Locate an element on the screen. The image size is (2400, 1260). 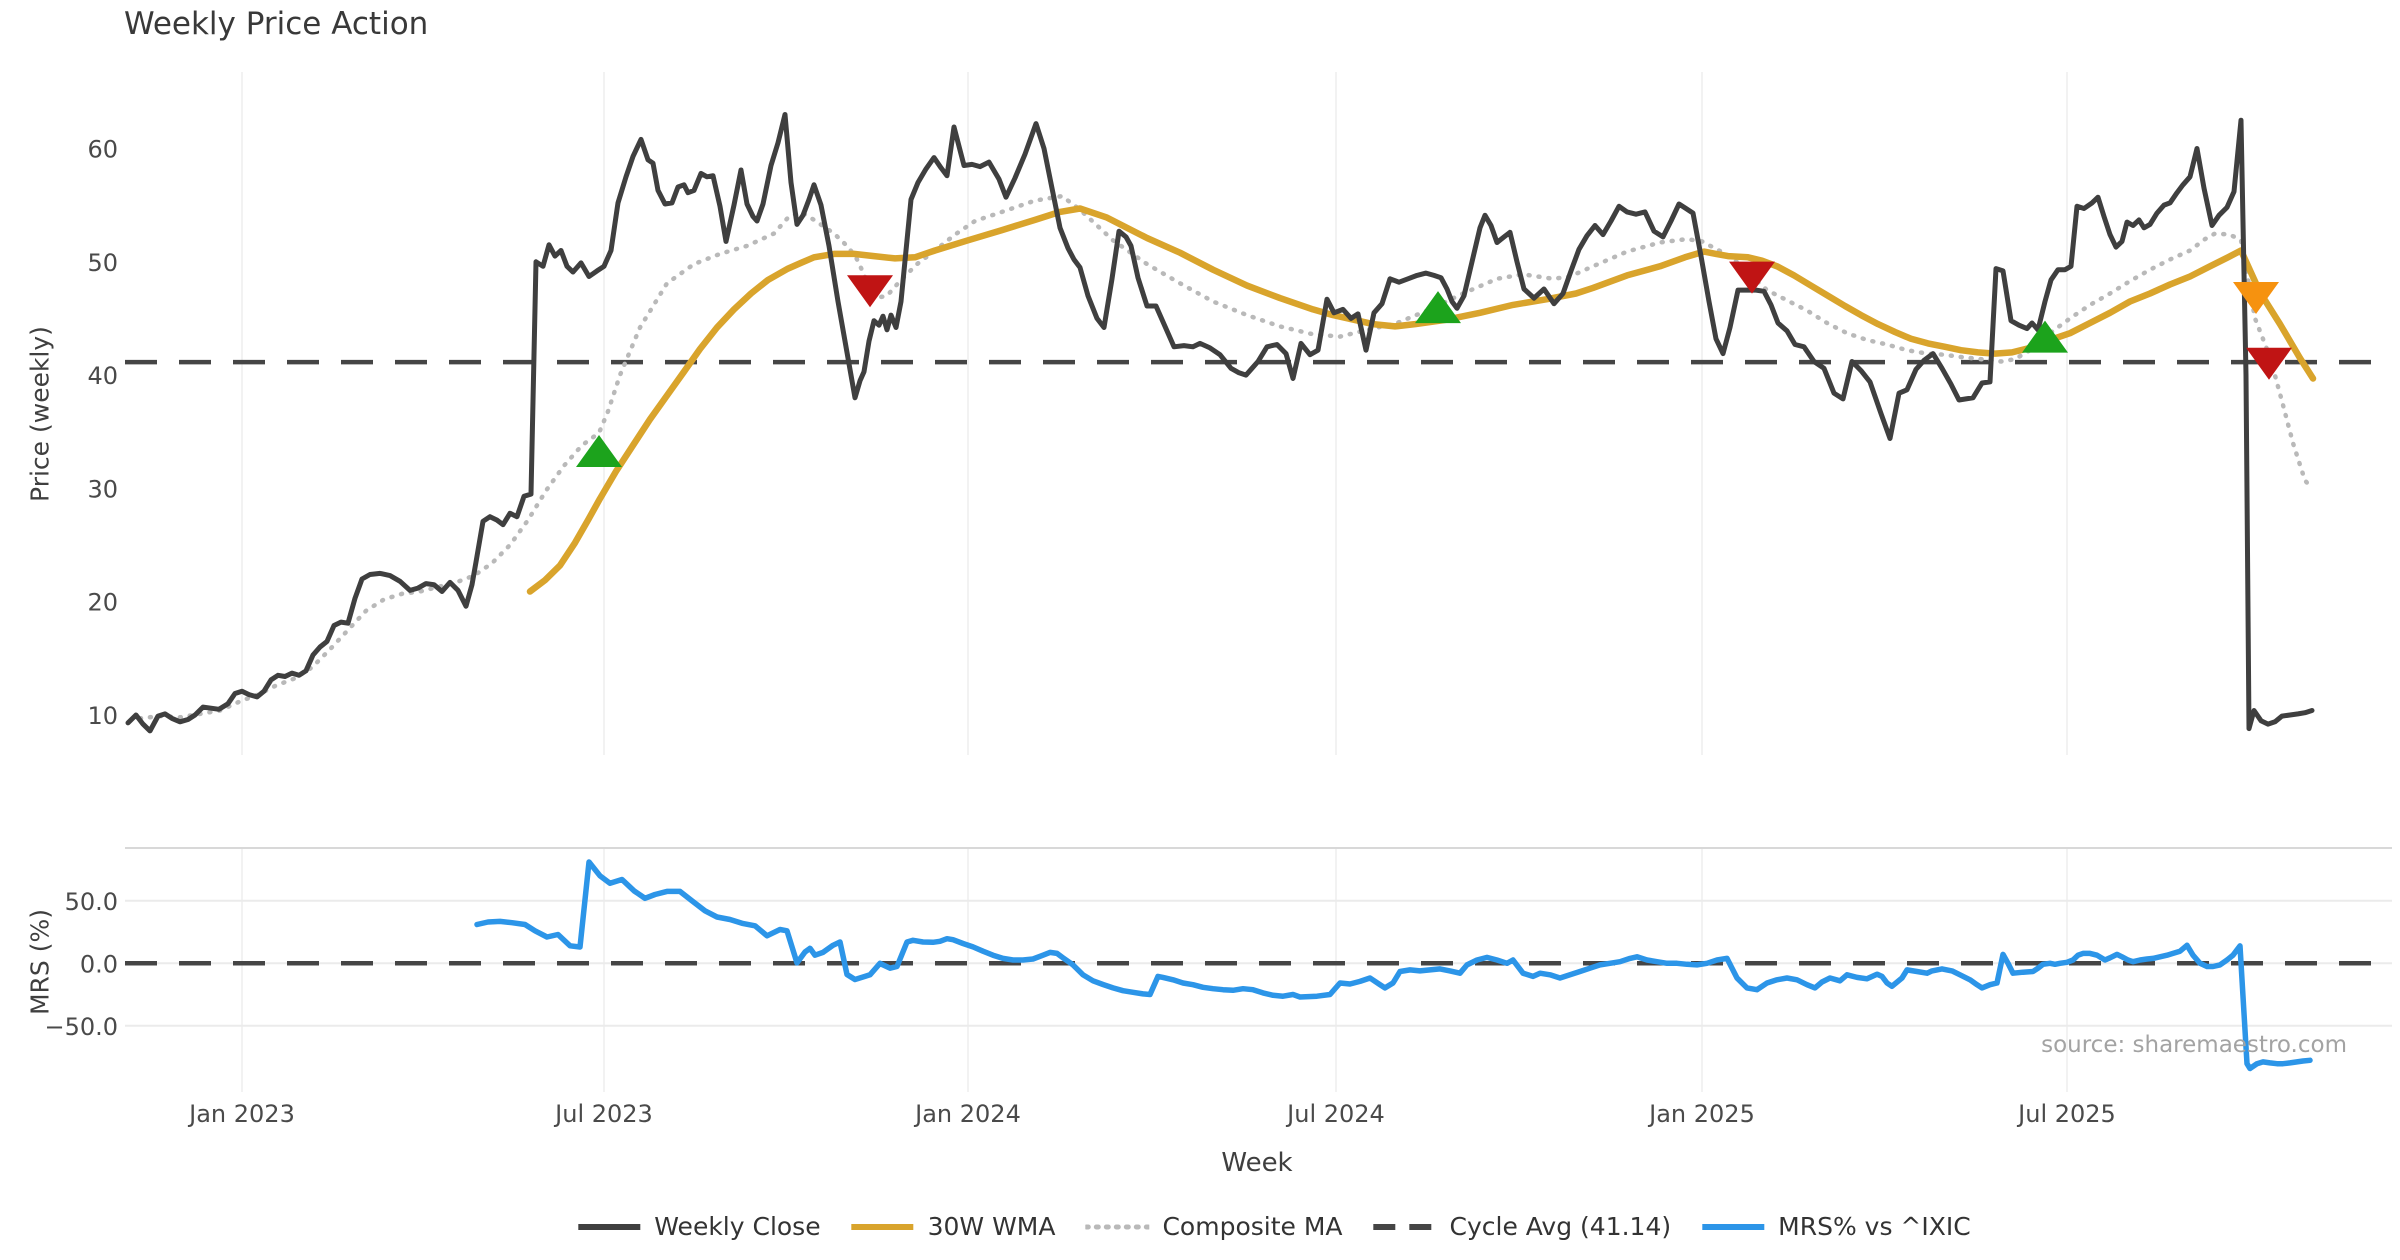
legend-label: MRS% vs ^IXIC is located at coordinates (1874, 1226).